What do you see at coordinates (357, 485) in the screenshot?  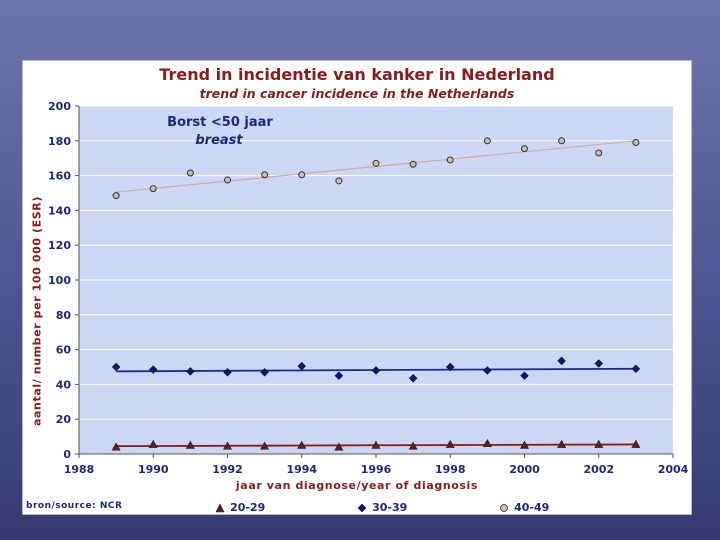 I see `x-axis-label: jaar van diagnose/year of diagnosis` at bounding box center [357, 485].